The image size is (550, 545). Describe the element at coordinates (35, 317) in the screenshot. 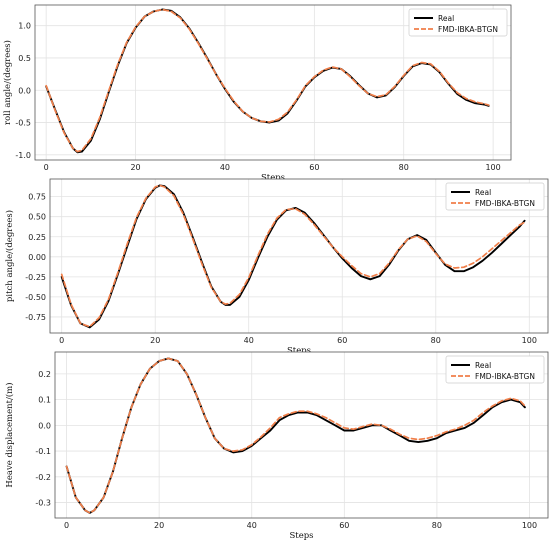

I see `y-tick-label: -0.75` at that location.